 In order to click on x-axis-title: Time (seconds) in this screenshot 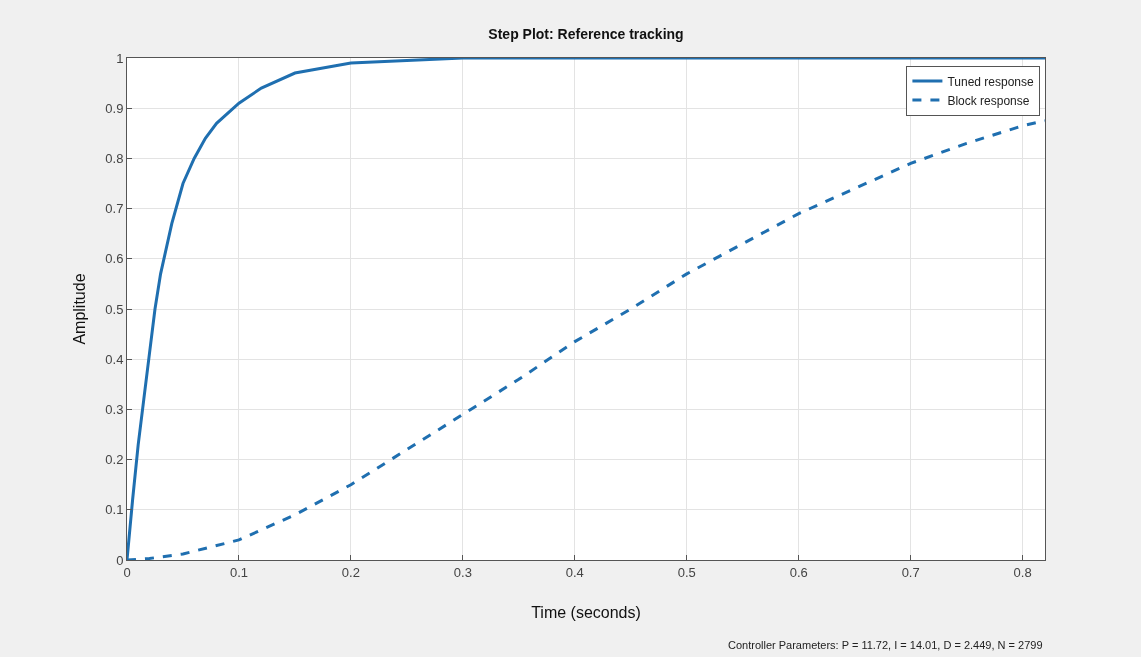, I will do `click(586, 612)`.